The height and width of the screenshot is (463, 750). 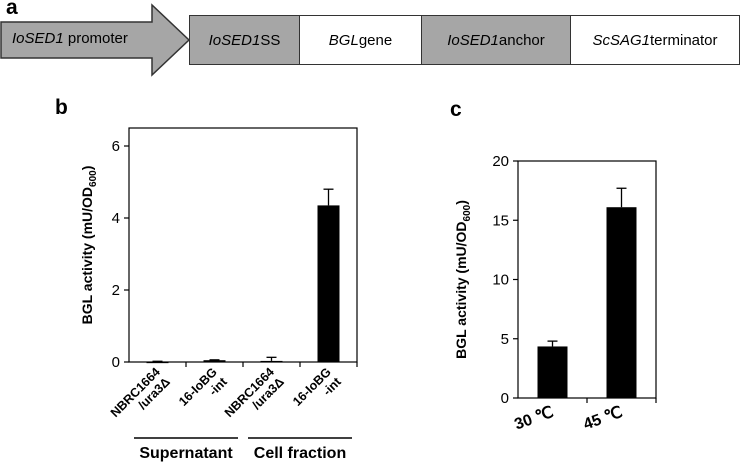 What do you see at coordinates (186, 453) in the screenshot?
I see `group-label-b: Supernatant` at bounding box center [186, 453].